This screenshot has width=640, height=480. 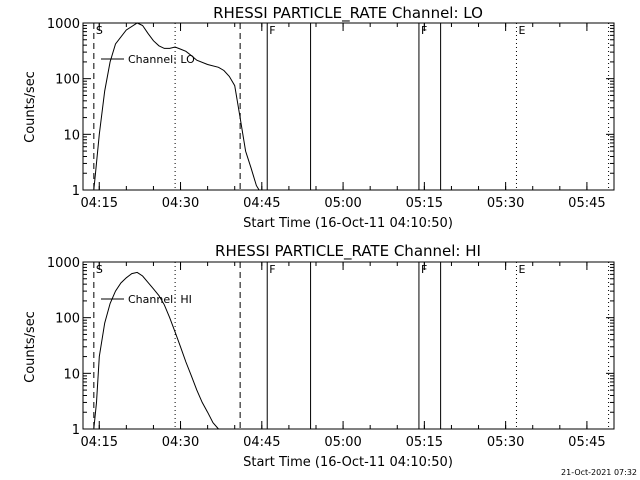 I want to click on x-tick-label-lo-1: 04:30, so click(x=180, y=203).